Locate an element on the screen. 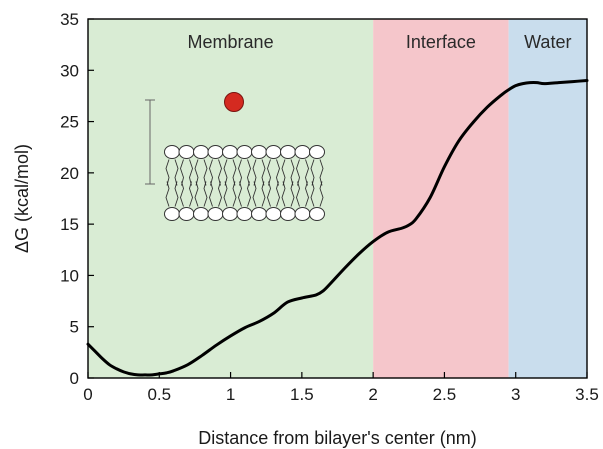  y-tick-label: 35 is located at coordinates (69, 19).